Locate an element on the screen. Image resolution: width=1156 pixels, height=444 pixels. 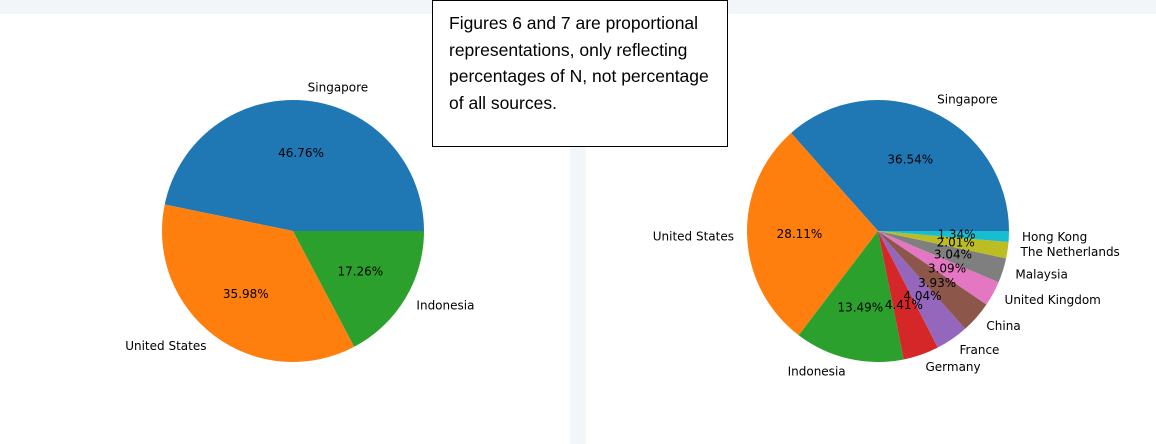
pie-pct-label-singapore: 36.54% is located at coordinates (910, 159).